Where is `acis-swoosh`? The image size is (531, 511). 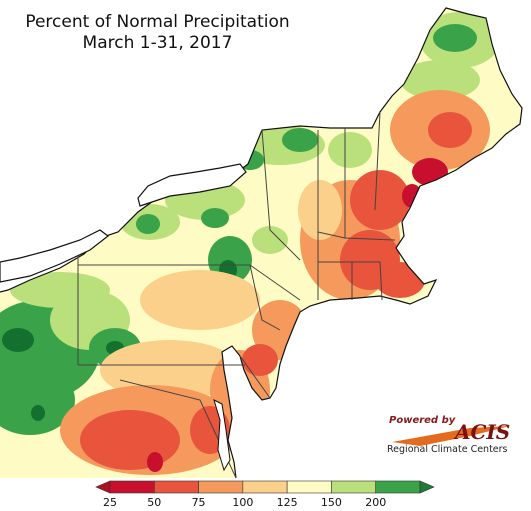 acis-swoosh is located at coordinates (451, 436).